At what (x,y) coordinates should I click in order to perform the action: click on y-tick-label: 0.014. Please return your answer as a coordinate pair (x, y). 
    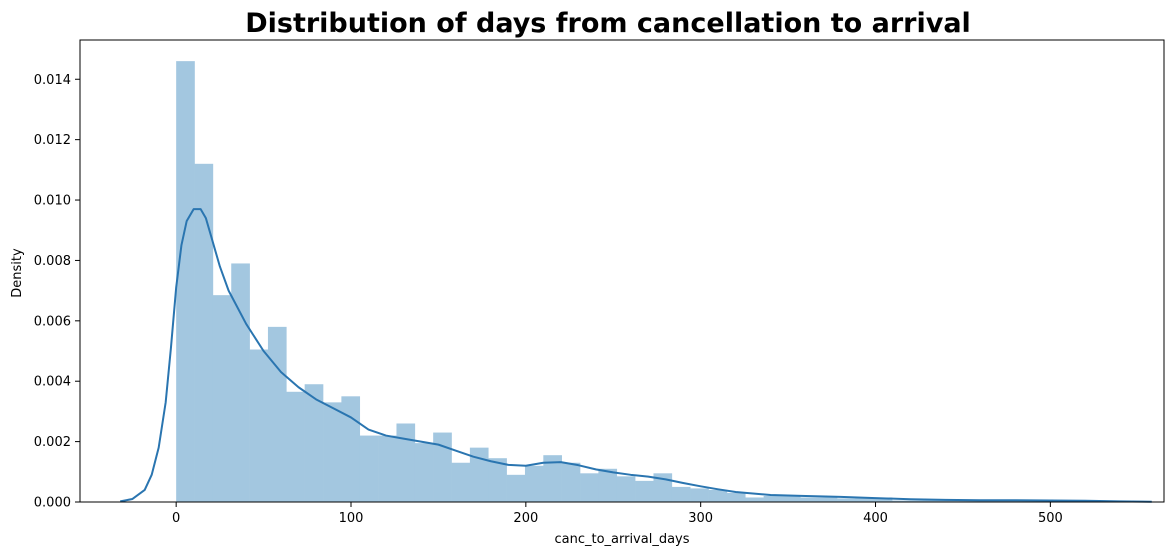
    Looking at the image, I should click on (52, 80).